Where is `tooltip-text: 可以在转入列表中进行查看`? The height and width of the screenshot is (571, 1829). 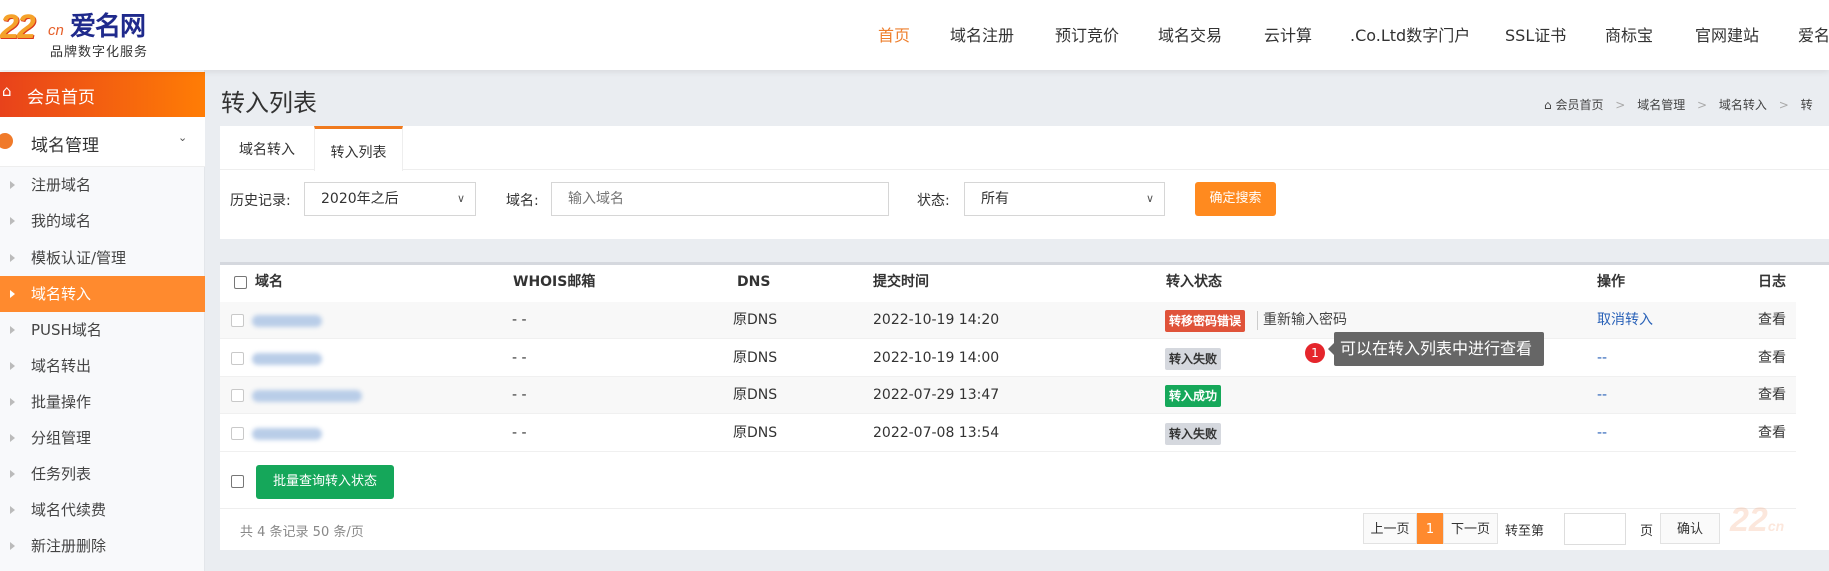 tooltip-text: 可以在转入列表中进行查看 is located at coordinates (1436, 348).